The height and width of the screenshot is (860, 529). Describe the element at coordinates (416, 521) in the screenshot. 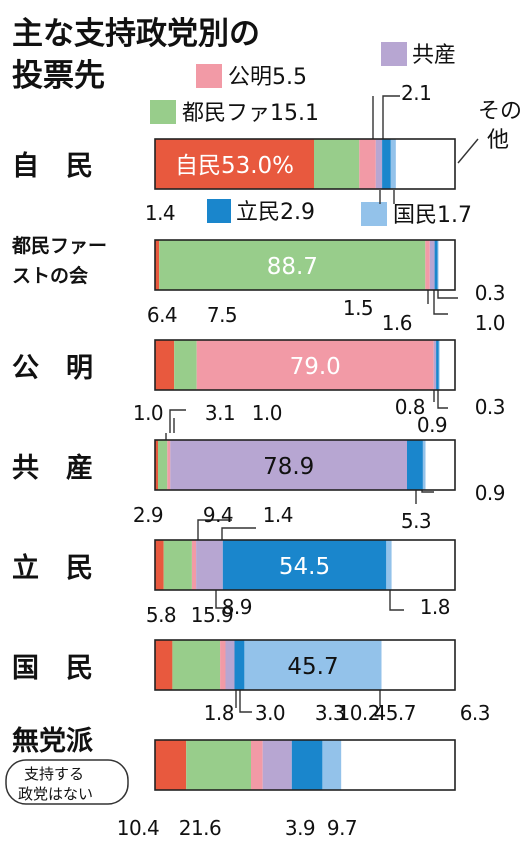

I see `value-label-jcp-cdp: 5.3` at that location.